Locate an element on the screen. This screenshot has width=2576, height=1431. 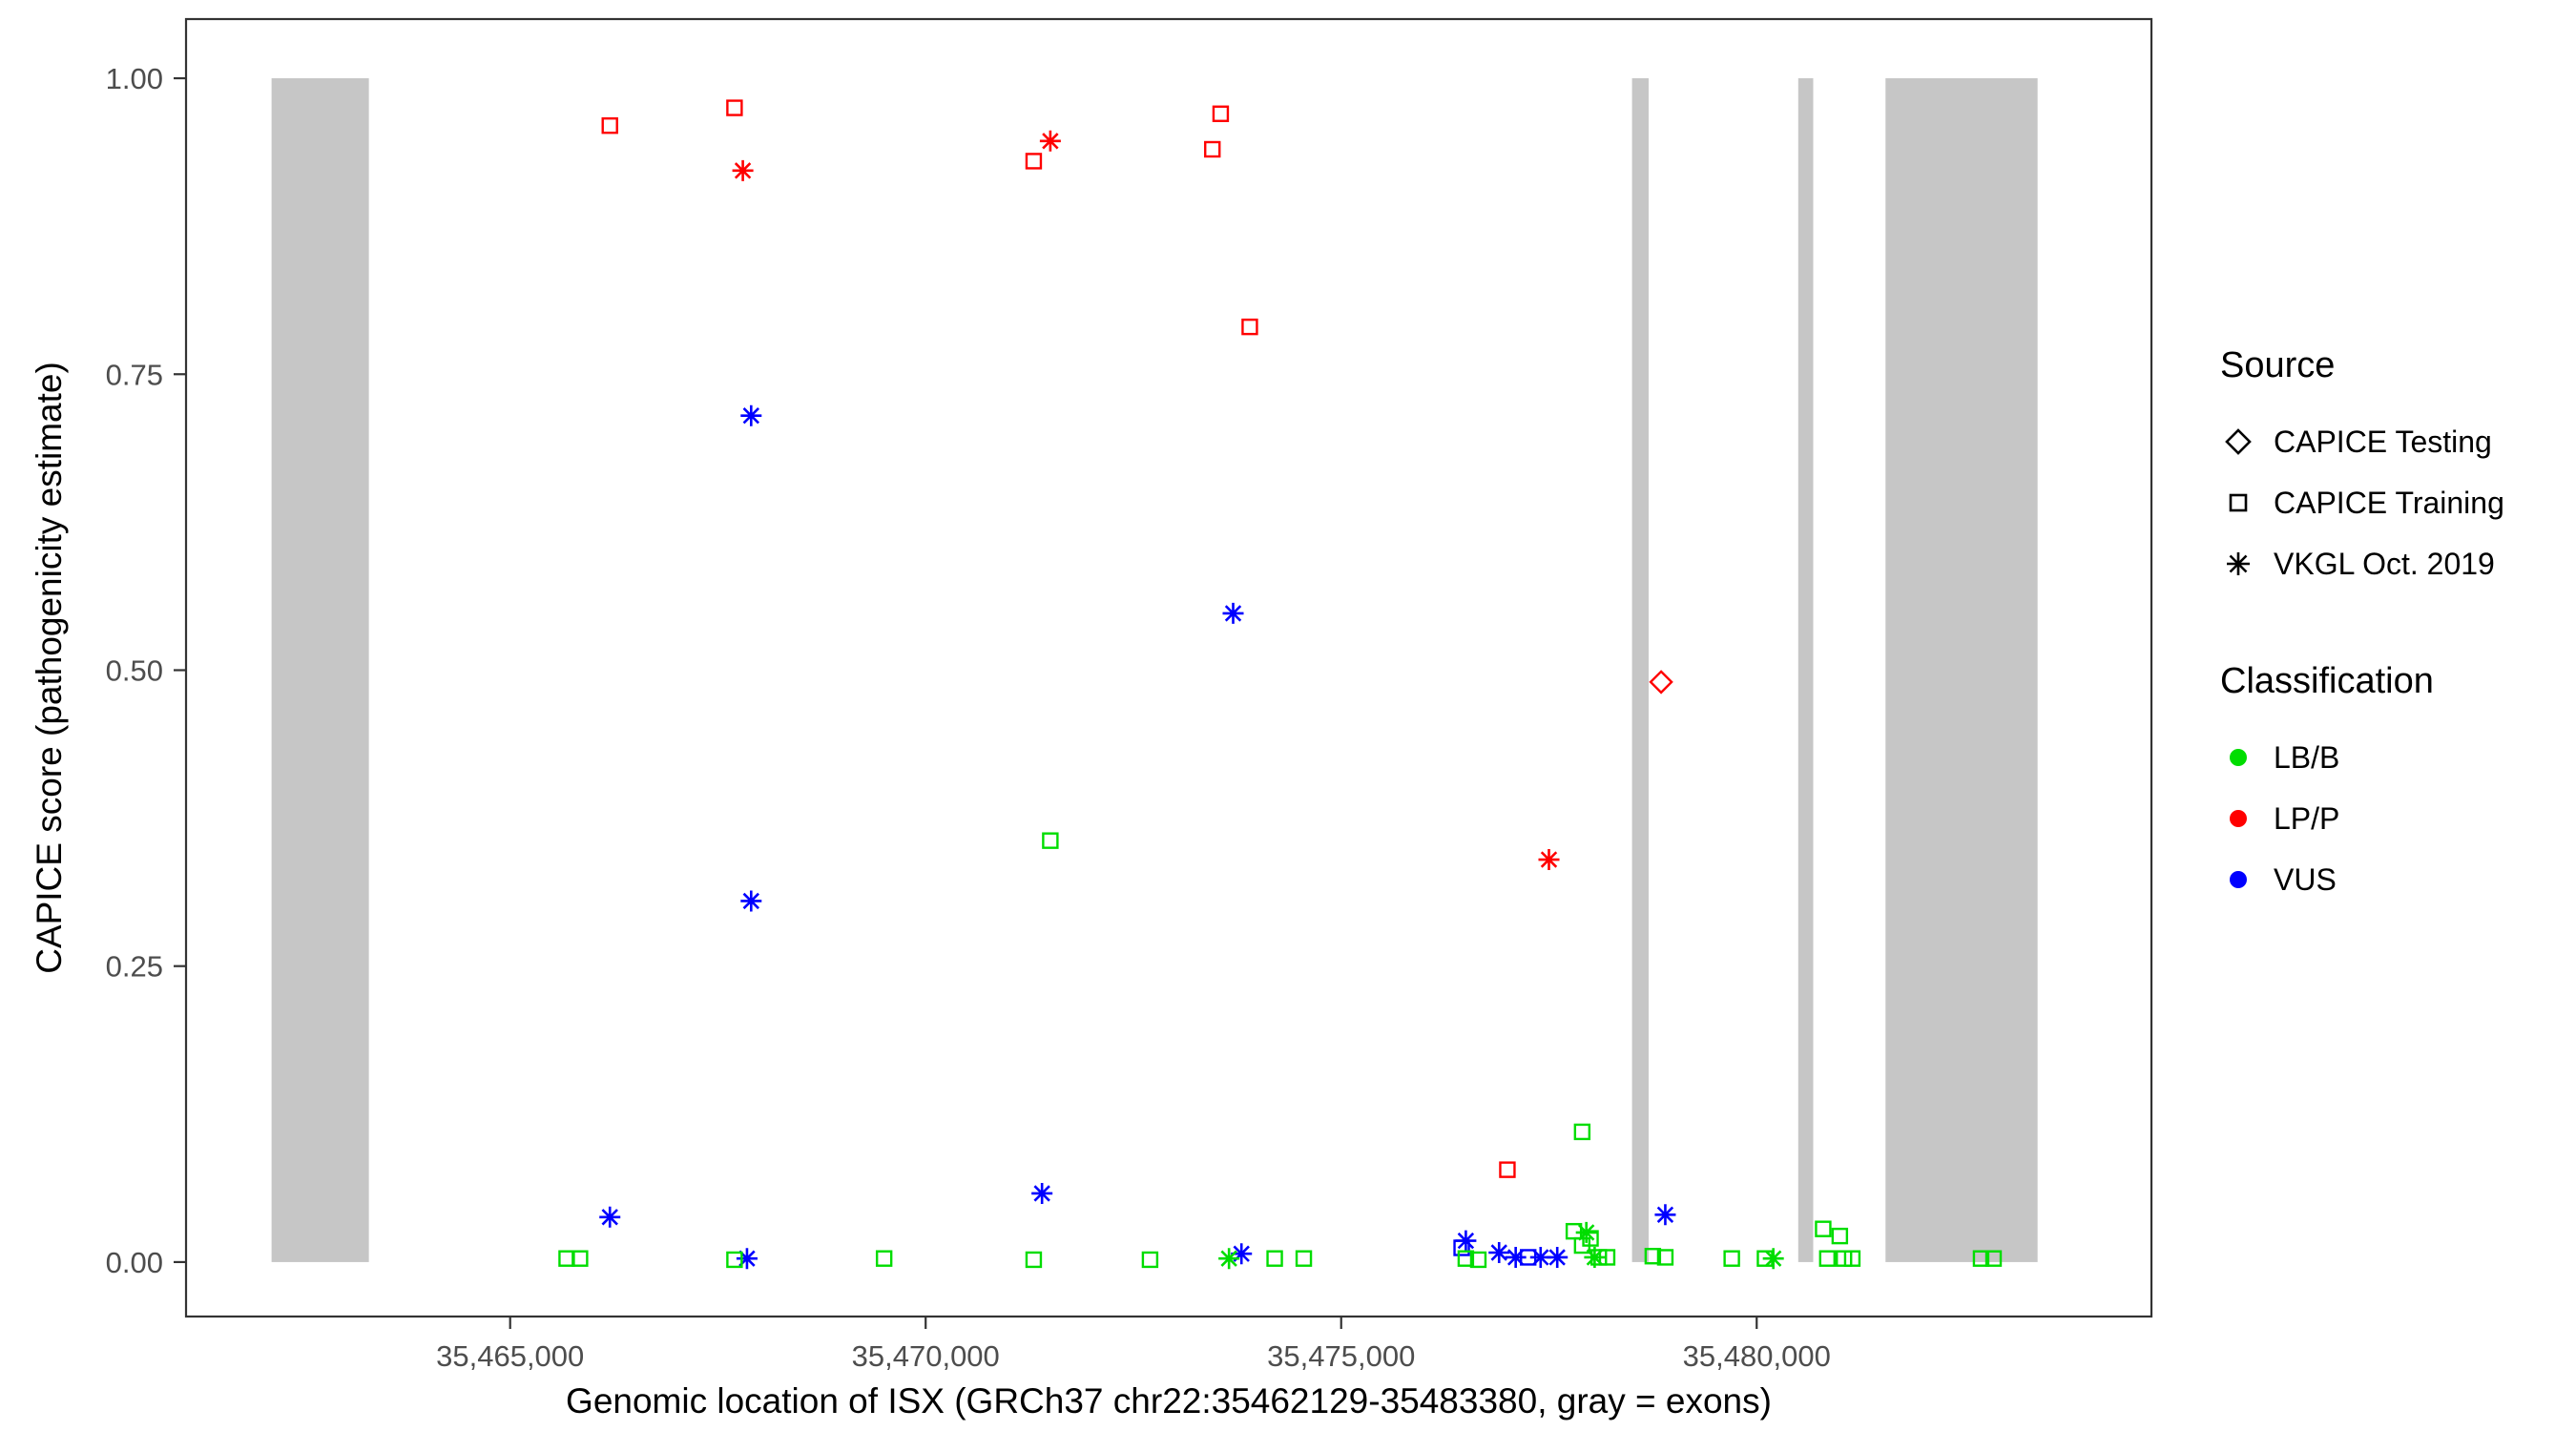
legend-item-label: LB/B is located at coordinates (2307, 757).